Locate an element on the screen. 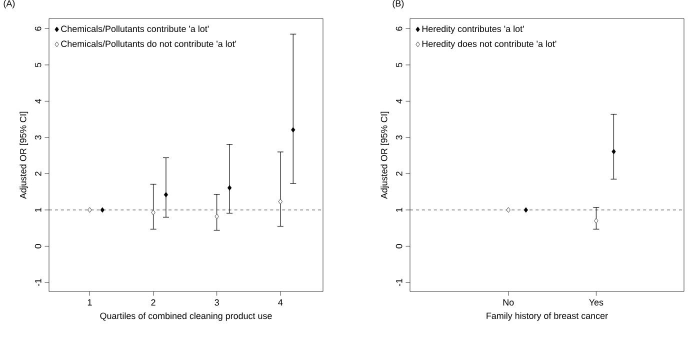 The width and height of the screenshot is (690, 345). x-tick-label: 4 is located at coordinates (280, 303).